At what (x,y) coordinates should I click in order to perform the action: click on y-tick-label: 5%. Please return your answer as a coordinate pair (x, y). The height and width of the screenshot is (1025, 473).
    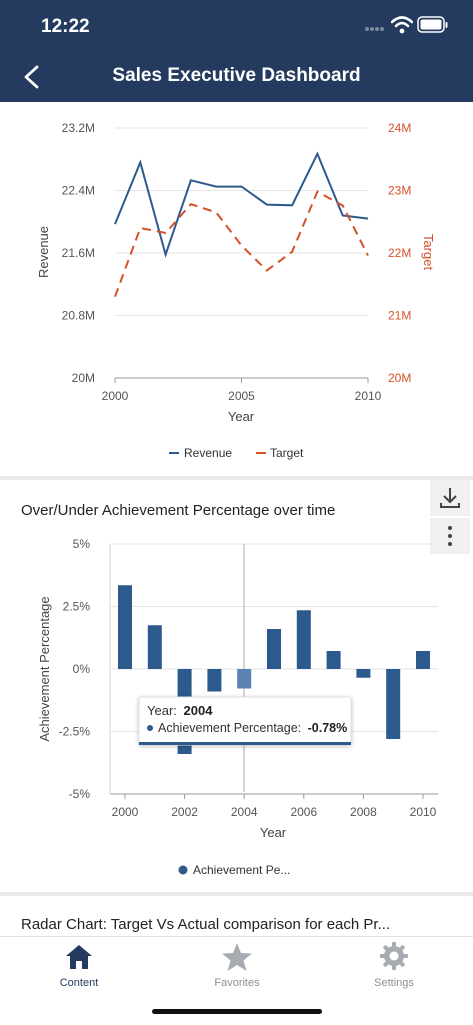
    Looking at the image, I should click on (82, 544).